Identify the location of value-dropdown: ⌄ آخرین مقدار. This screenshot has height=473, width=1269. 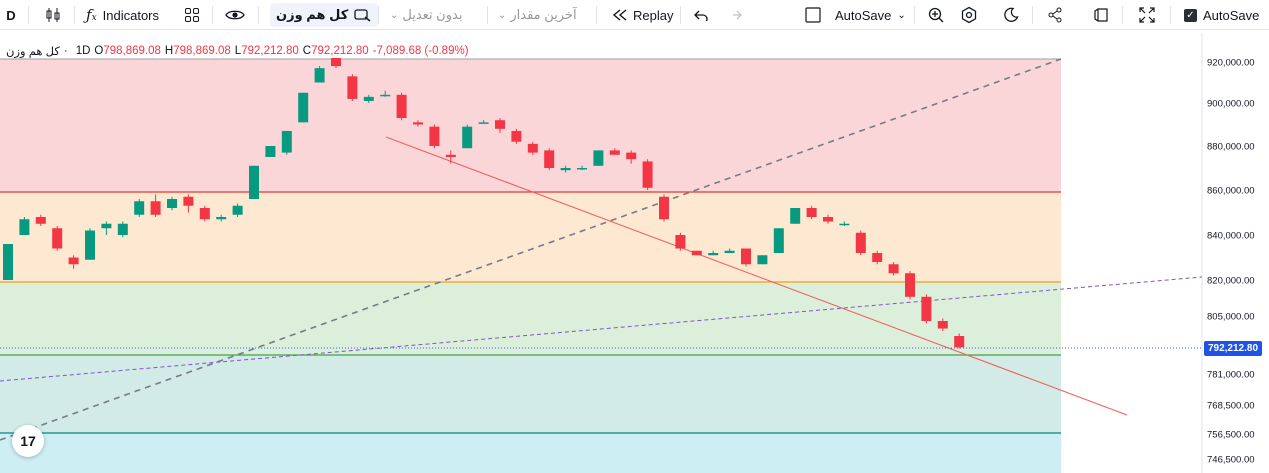
(537, 15).